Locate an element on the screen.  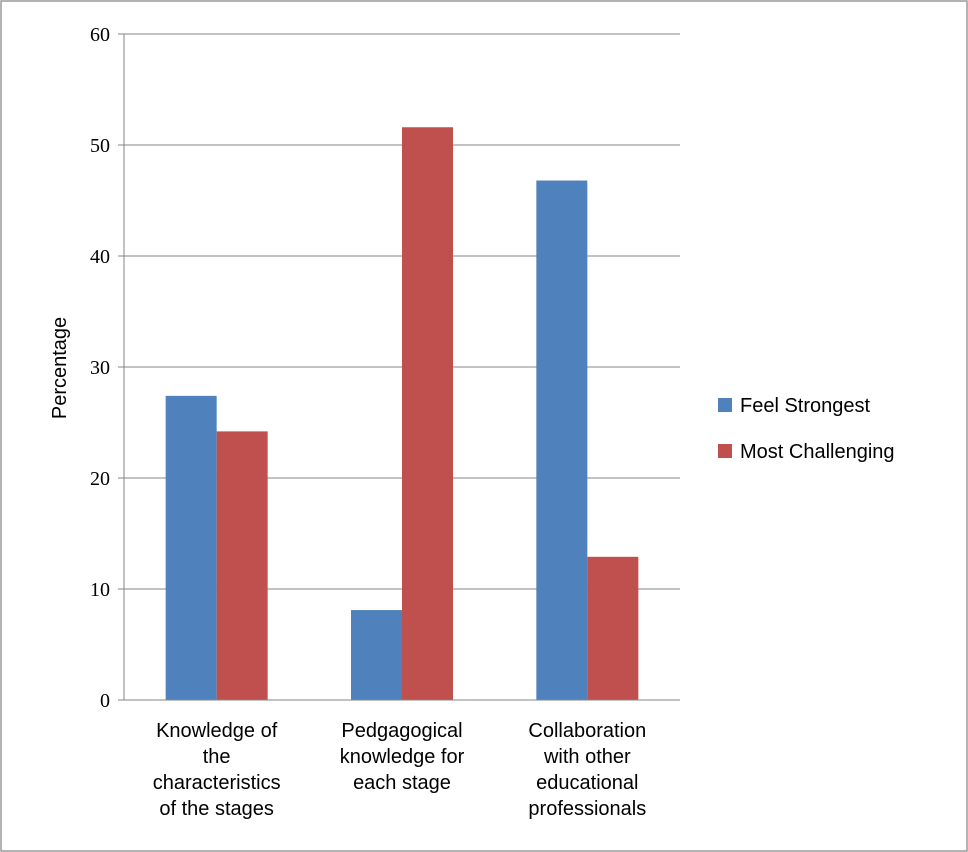
y-tick-label: 60 is located at coordinates (100, 35).